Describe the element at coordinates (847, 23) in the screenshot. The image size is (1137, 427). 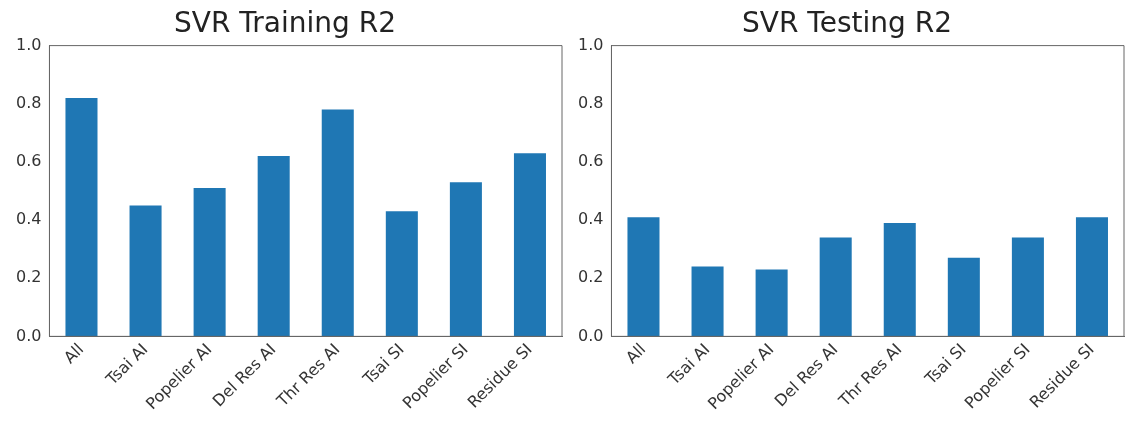
I see `chart-title: SVR Testing R2` at that location.